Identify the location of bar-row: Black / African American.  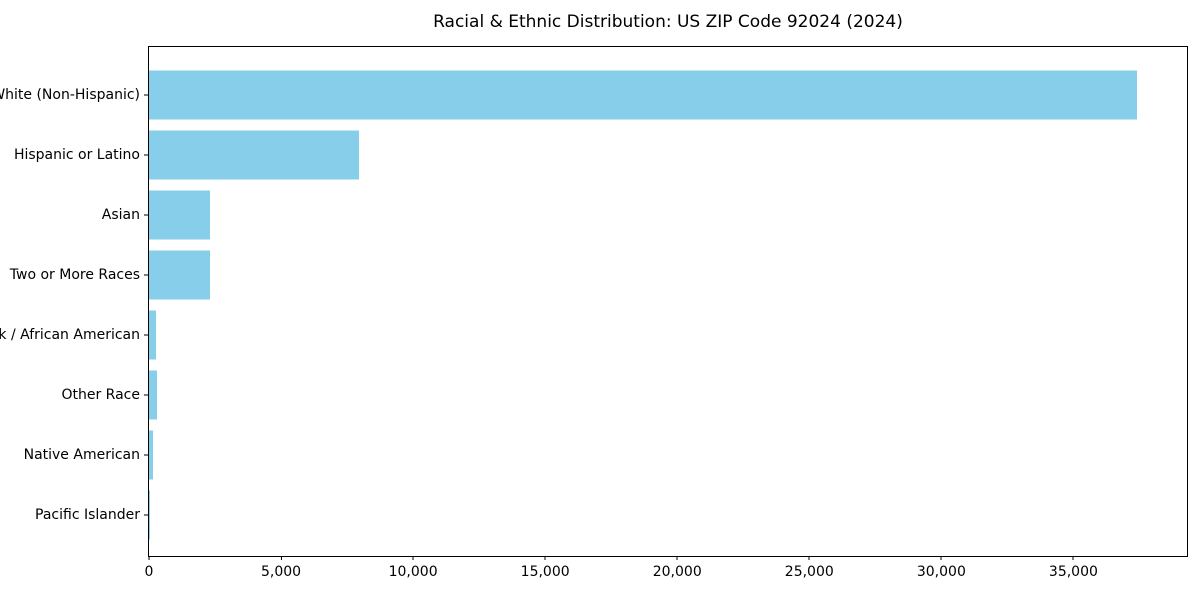
(593, 335).